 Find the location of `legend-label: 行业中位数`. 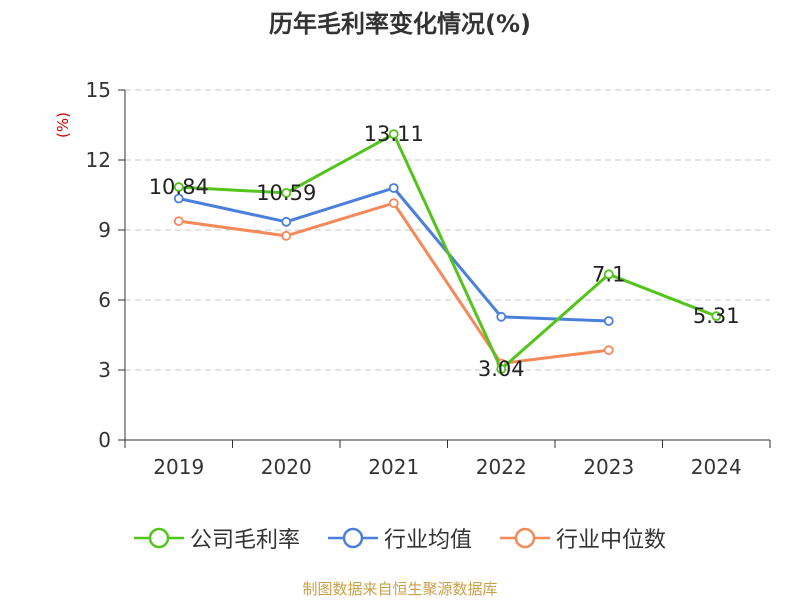

legend-label: 行业中位数 is located at coordinates (611, 540).